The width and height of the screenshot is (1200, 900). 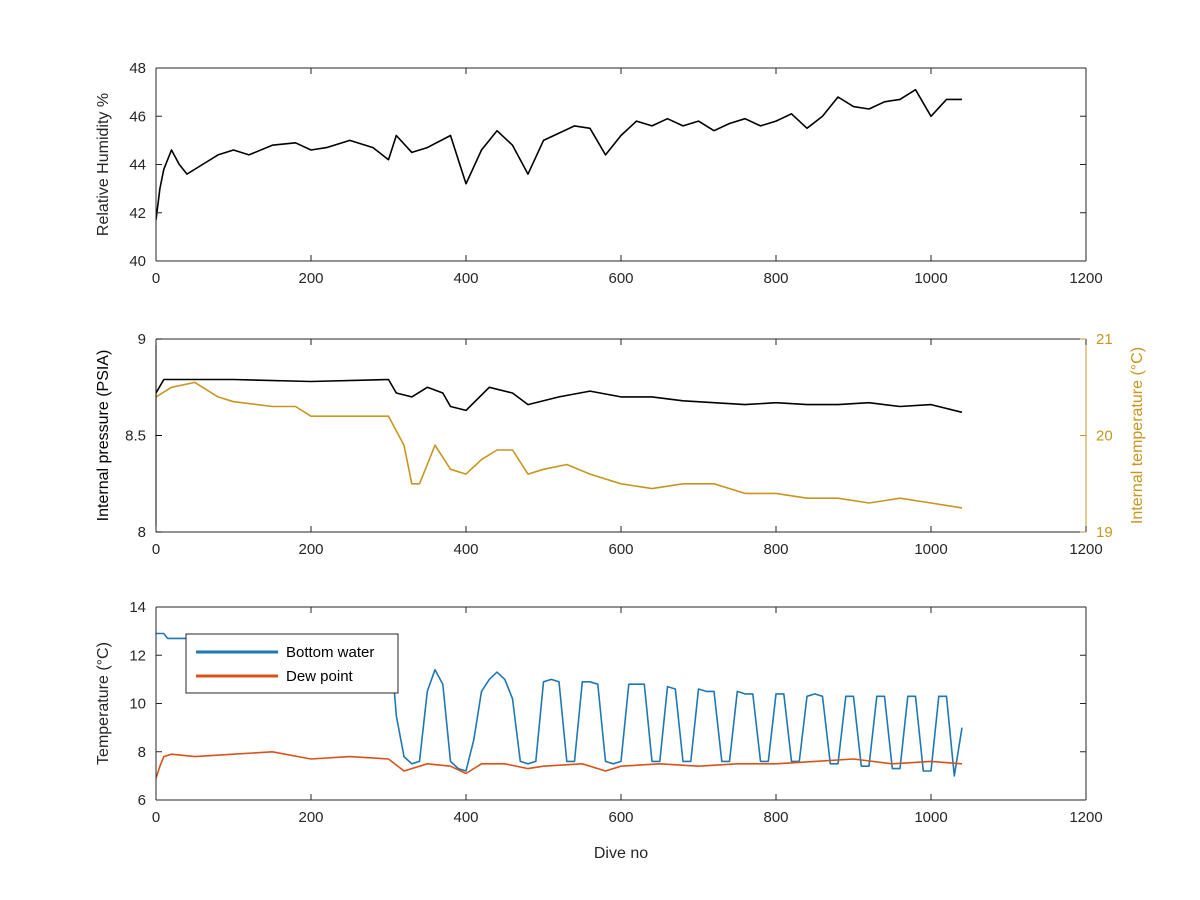 What do you see at coordinates (103, 164) in the screenshot?
I see `y-axis-label: Relative Humidity %` at bounding box center [103, 164].